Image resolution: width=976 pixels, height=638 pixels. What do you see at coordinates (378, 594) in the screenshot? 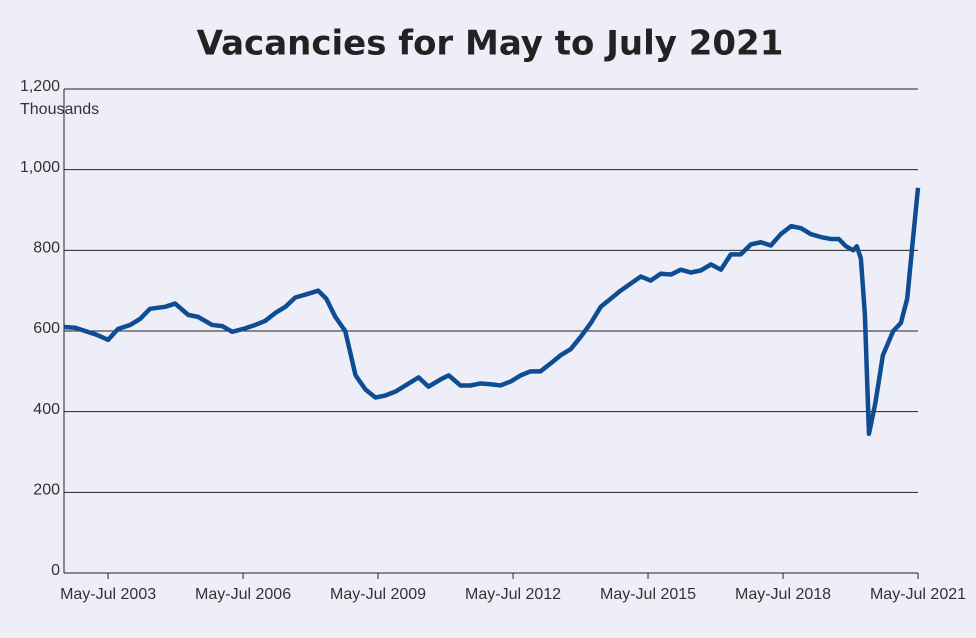
I see `x-tick-label: May-Jul 2009` at bounding box center [378, 594].